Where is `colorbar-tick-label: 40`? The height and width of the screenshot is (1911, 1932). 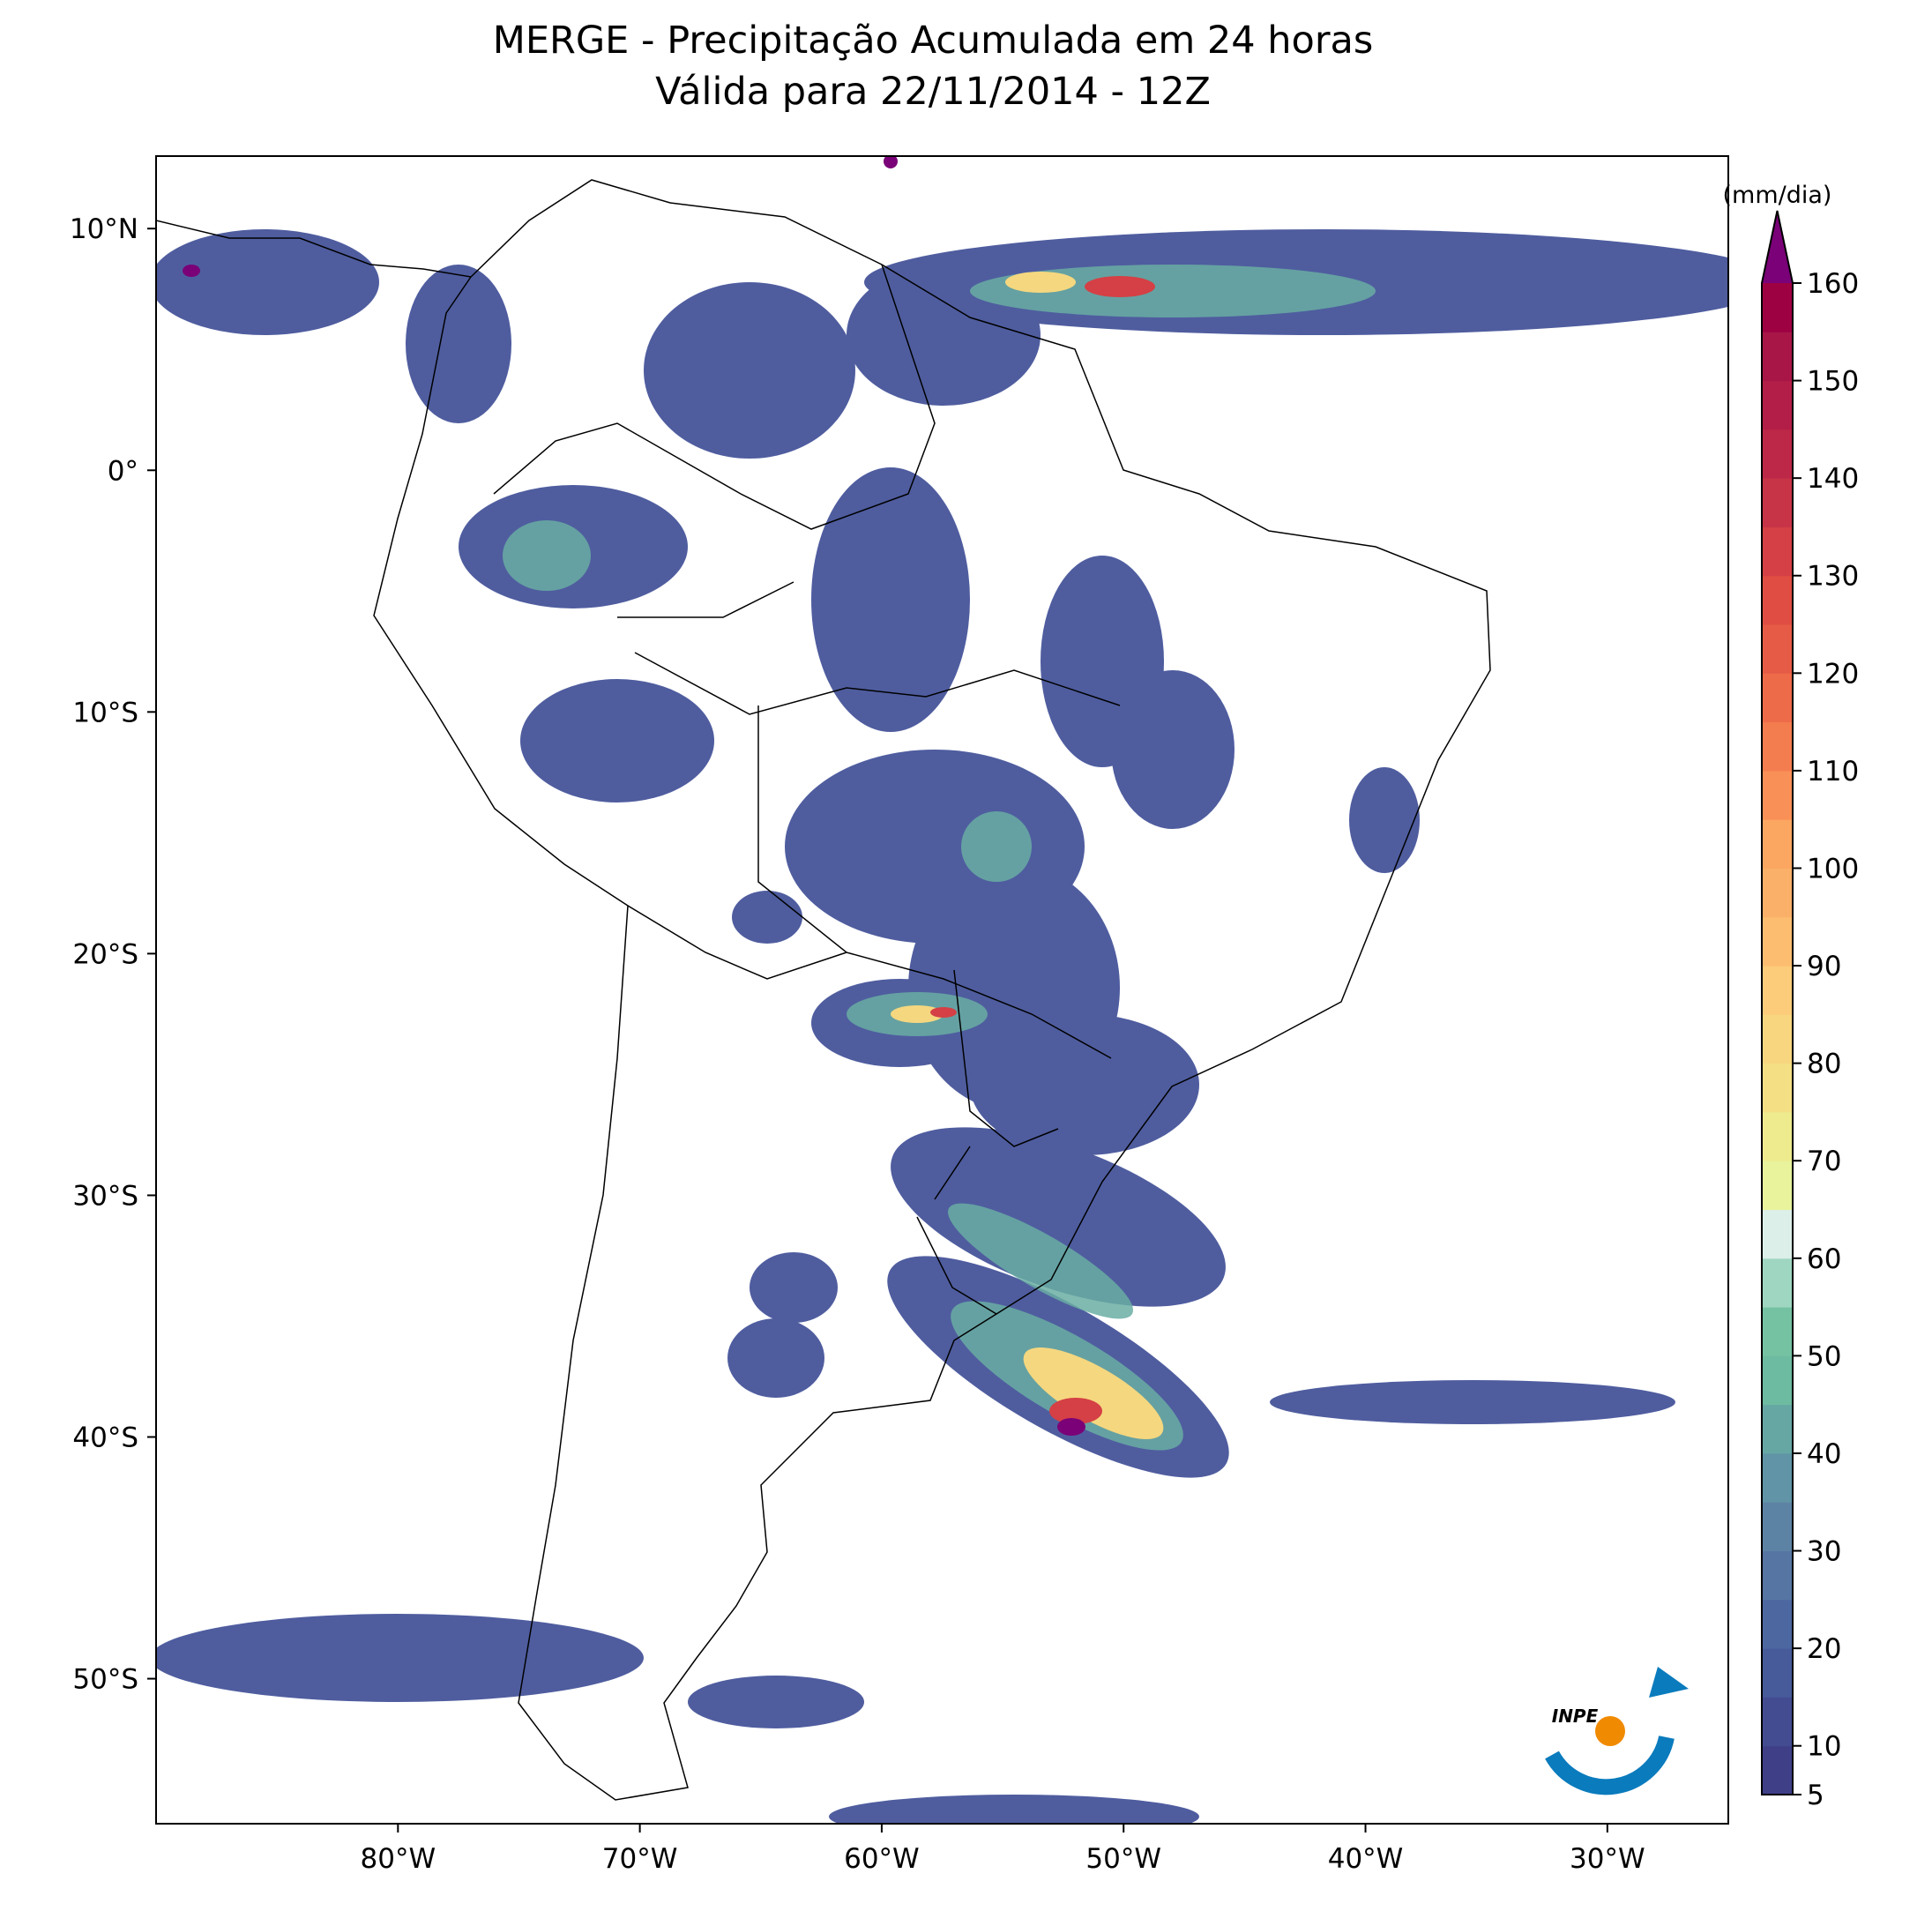
colorbar-tick-label: 40 is located at coordinates (1824, 1454).